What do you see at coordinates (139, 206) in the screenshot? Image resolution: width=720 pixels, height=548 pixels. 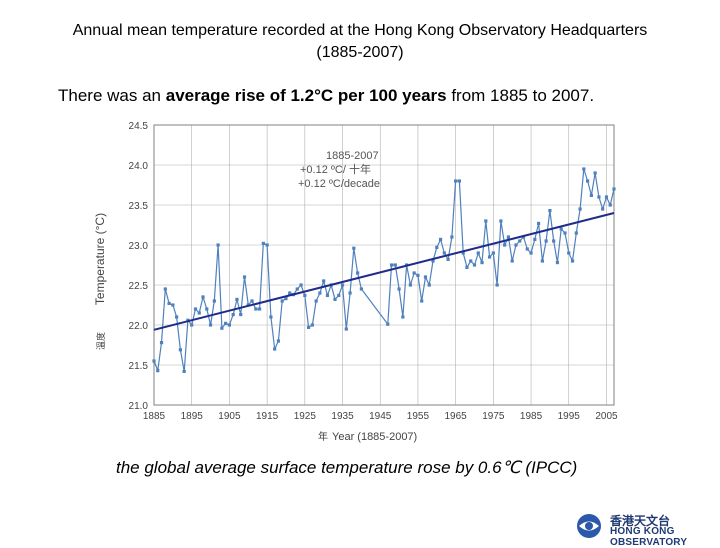 I see `y-tick-label: 23.5` at bounding box center [139, 206].